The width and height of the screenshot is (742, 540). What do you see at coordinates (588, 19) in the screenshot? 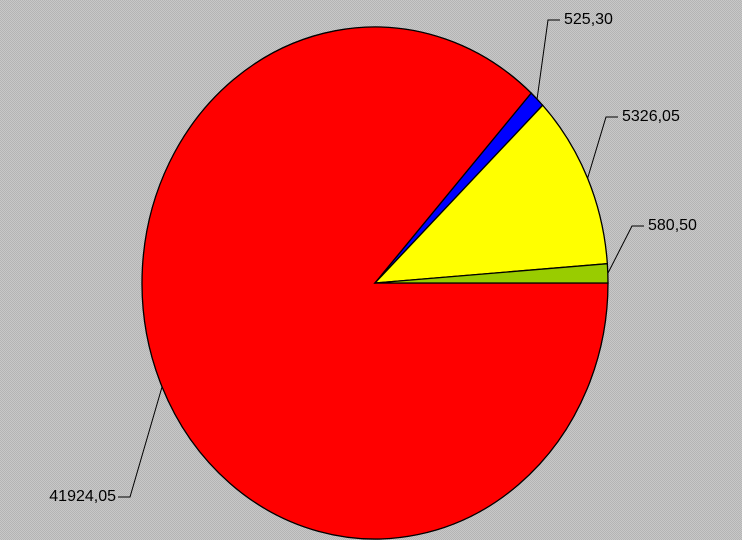
I see `data-label: 525,30` at bounding box center [588, 19].